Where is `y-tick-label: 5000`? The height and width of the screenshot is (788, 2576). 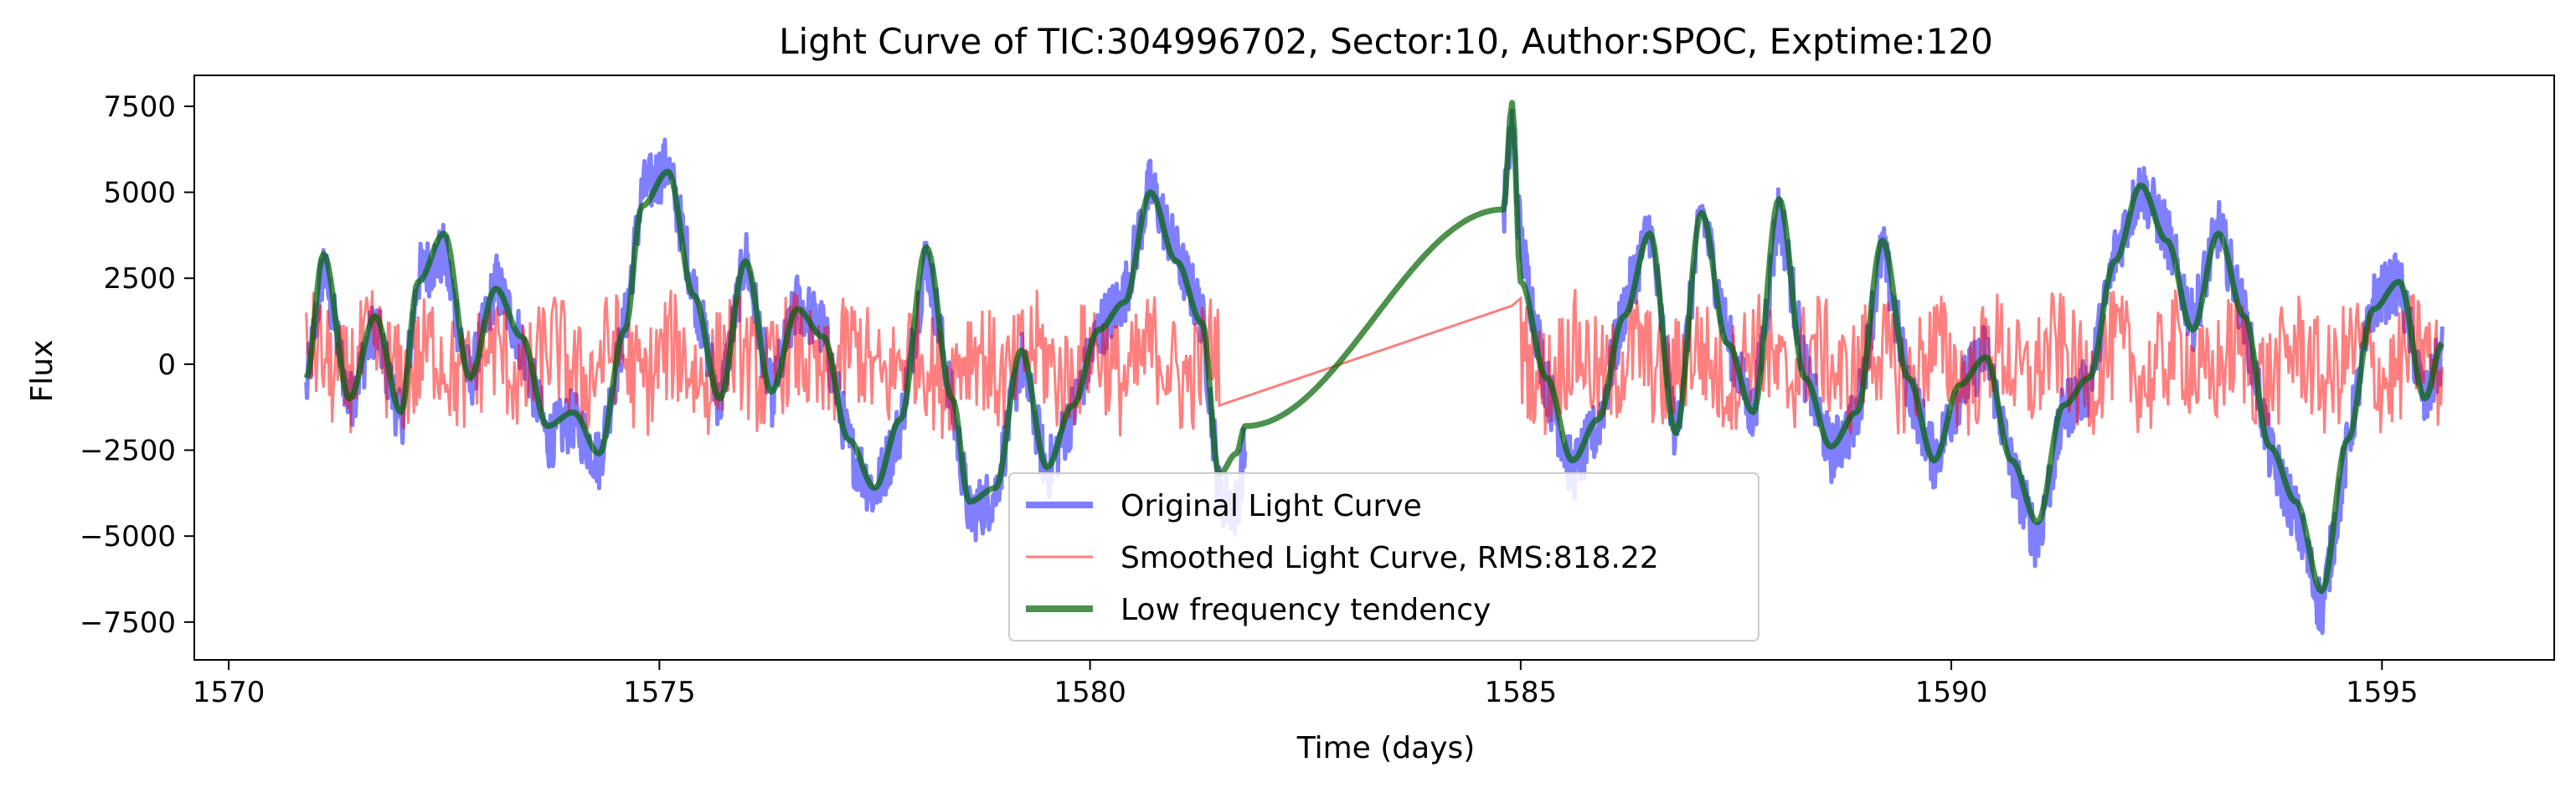 y-tick-label: 5000 is located at coordinates (139, 193).